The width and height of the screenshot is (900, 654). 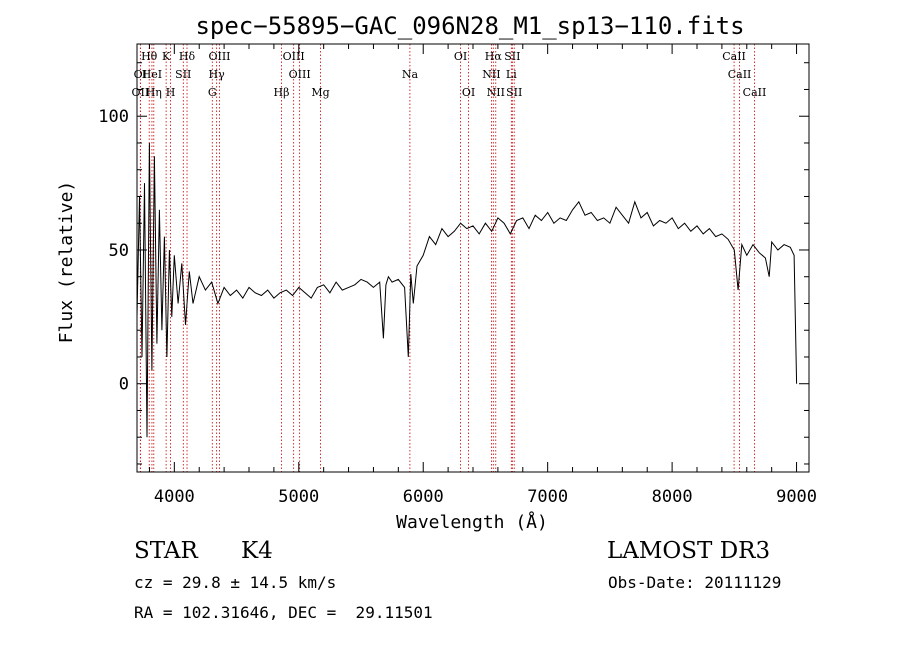 I want to click on x-tick-label: 5000, so click(x=298, y=497).